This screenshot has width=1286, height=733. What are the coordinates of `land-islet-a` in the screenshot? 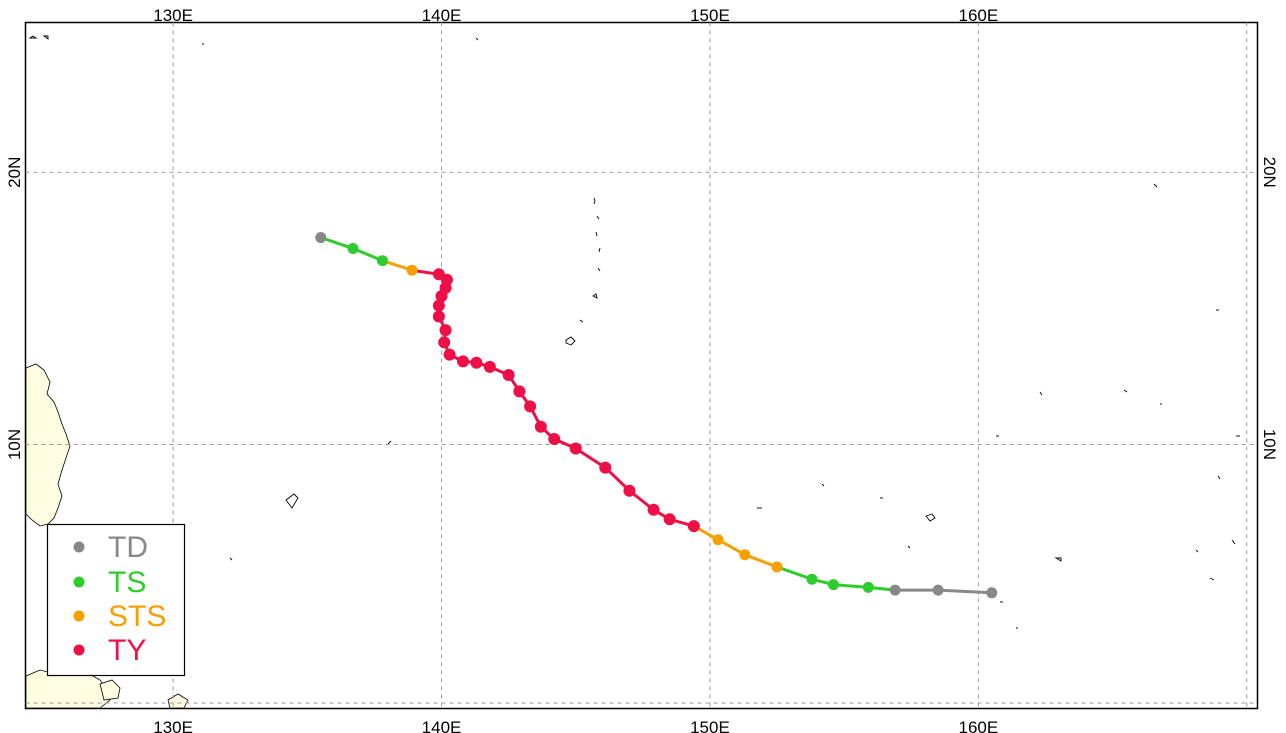 It's located at (110, 690).